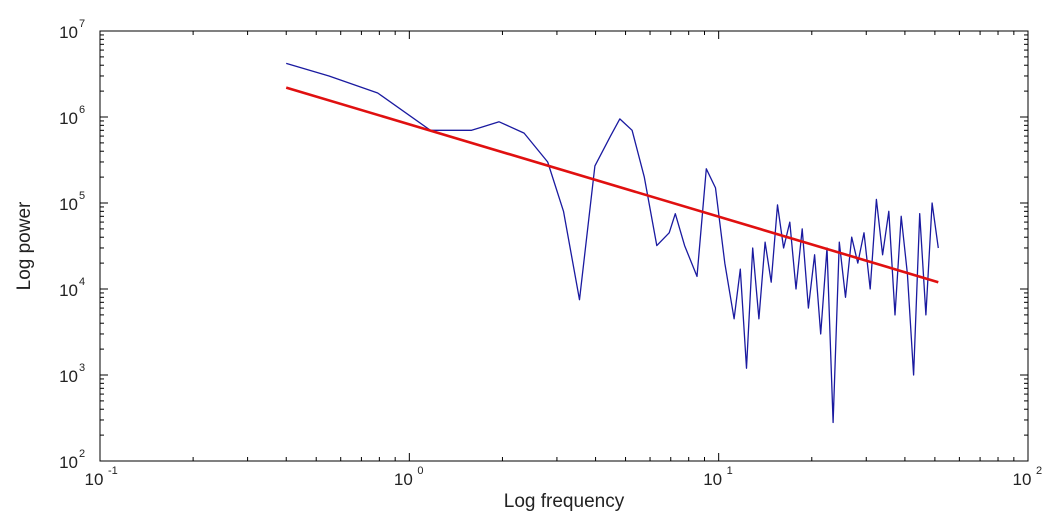 The width and height of the screenshot is (1061, 515). I want to click on x-tick-exponent: 0, so click(420, 471).